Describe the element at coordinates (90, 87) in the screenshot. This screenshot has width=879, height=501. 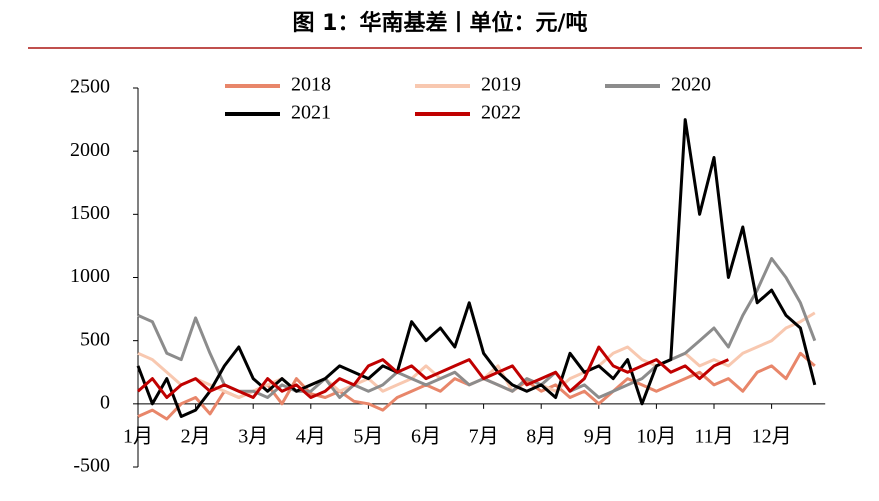
I see `y-tick-label: 2500` at that location.